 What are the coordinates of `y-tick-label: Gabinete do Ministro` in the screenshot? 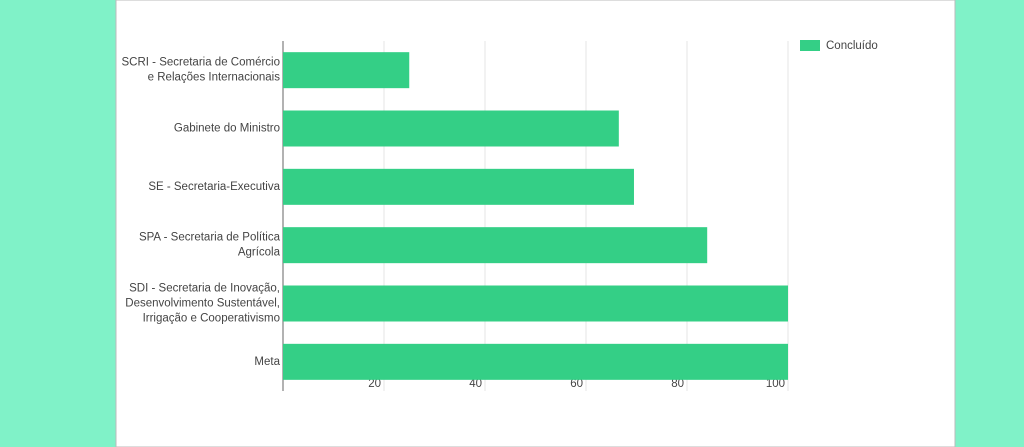 It's located at (227, 129).